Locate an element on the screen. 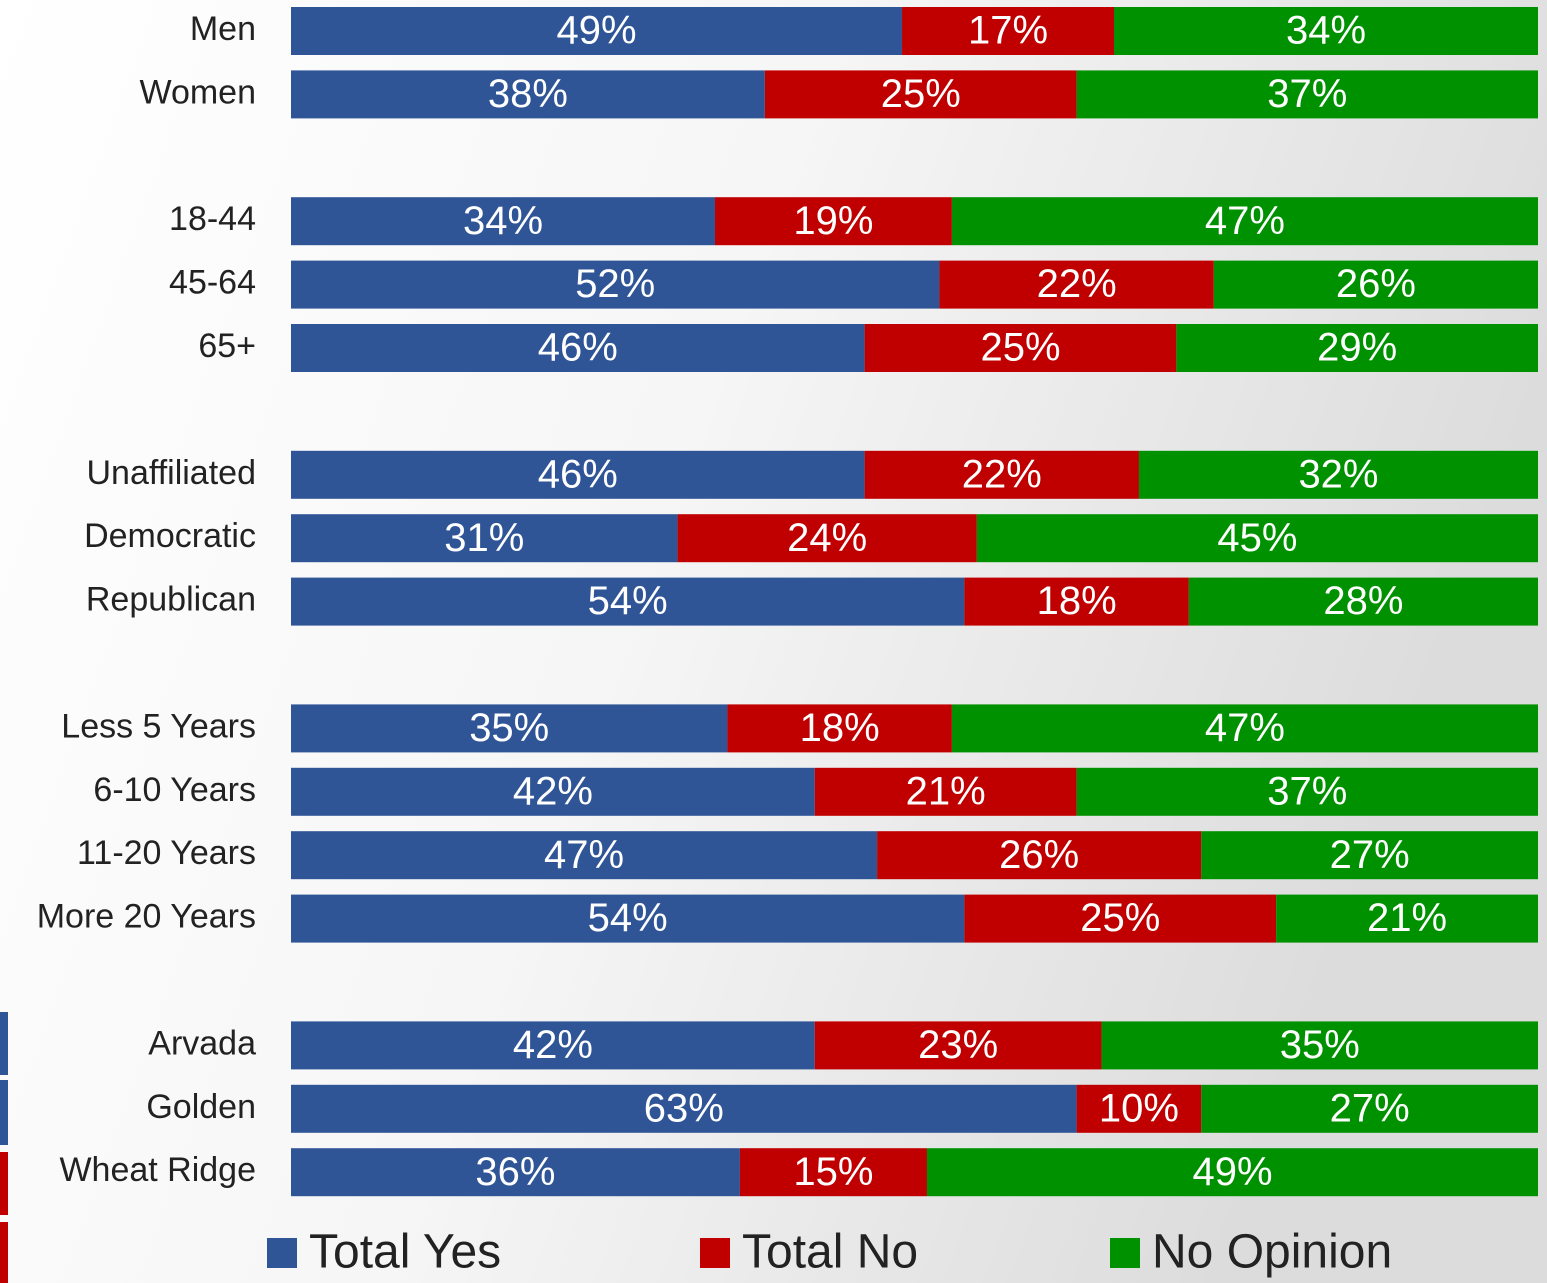  value-label: 29% is located at coordinates (1357, 348).